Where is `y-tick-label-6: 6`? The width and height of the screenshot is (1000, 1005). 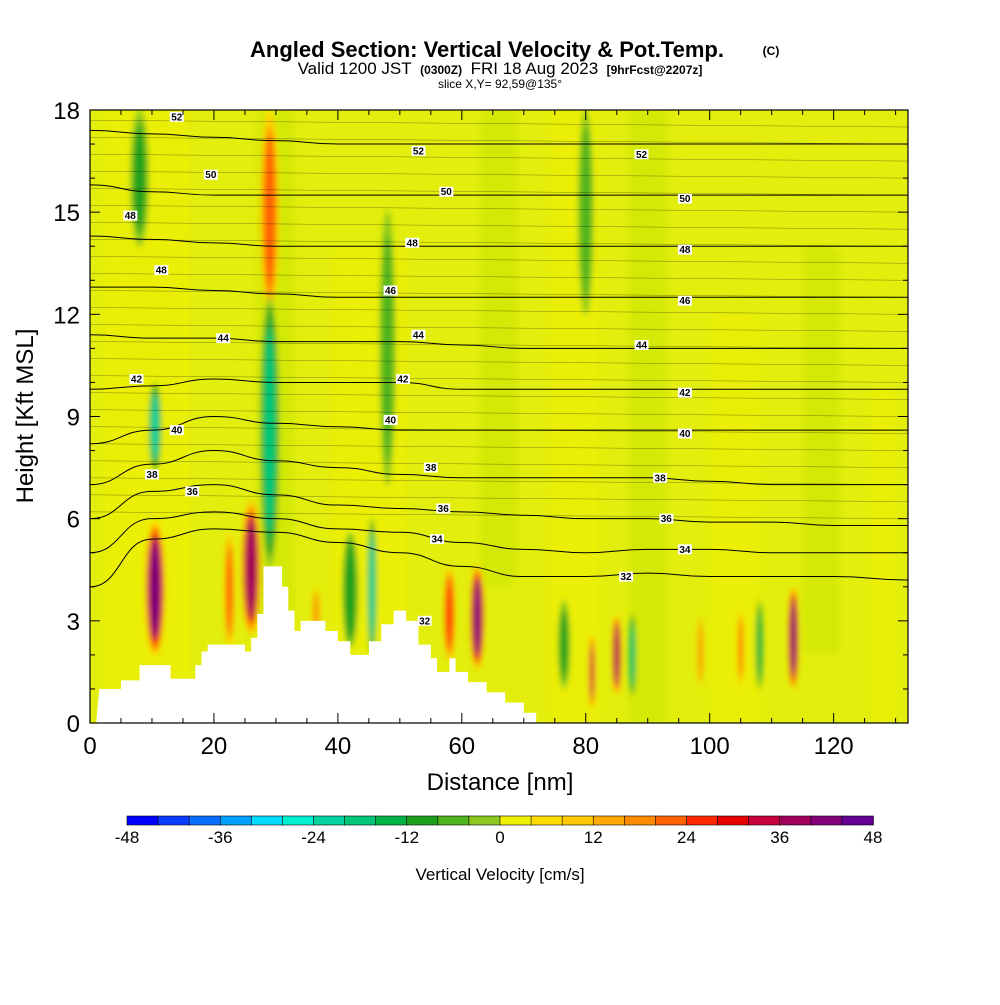
y-tick-label-6: 6 is located at coordinates (73, 520).